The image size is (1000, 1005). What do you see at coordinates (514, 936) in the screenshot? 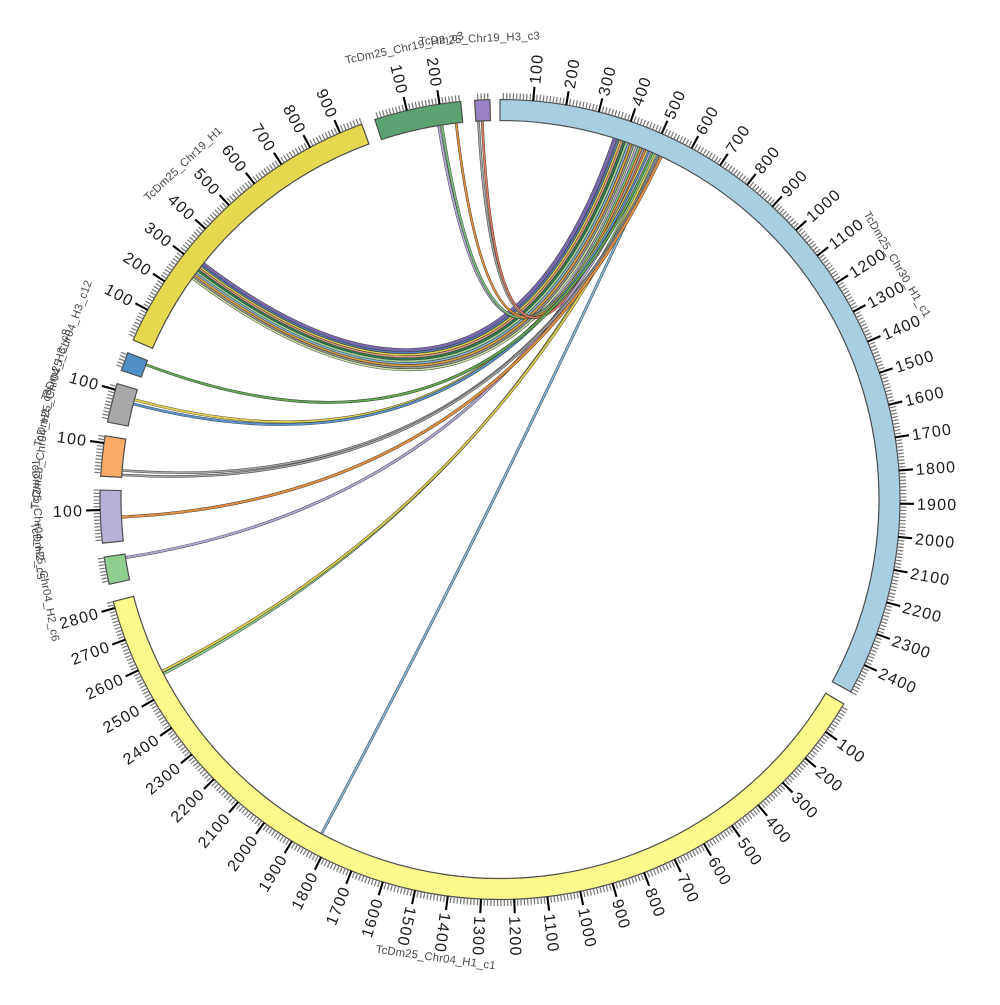
I see `svg-text: 1200` at bounding box center [514, 936].